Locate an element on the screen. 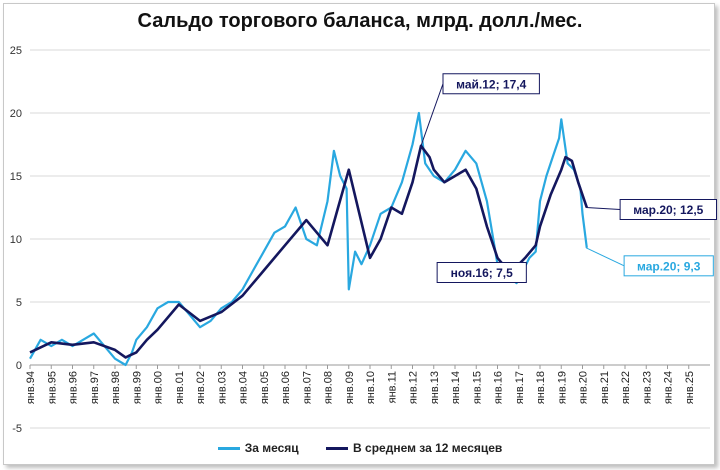 This screenshot has height=470, width=720. y-tick-label: 25 is located at coordinates (16, 51).